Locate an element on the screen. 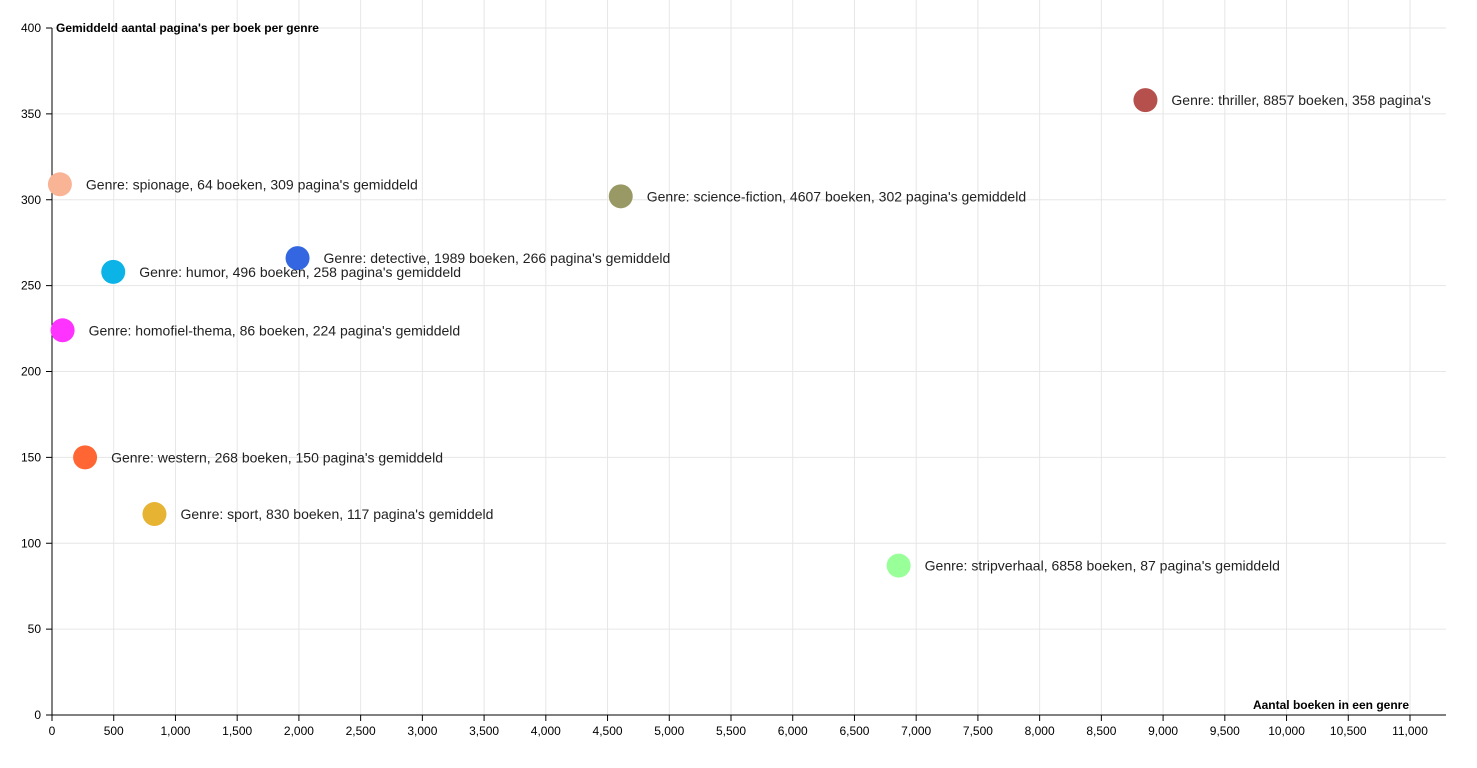  x-tick-label: 2,000 is located at coordinates (299, 731).